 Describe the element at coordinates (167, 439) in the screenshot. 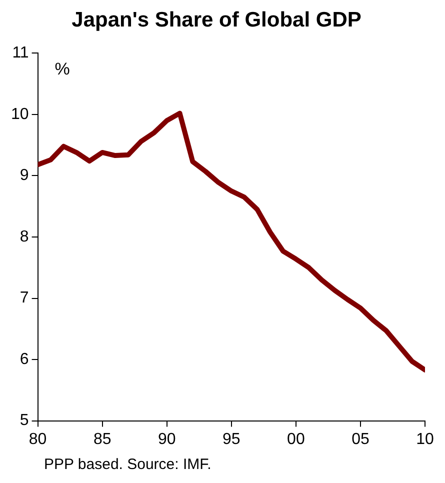

I see `x-tick-label: 90` at that location.